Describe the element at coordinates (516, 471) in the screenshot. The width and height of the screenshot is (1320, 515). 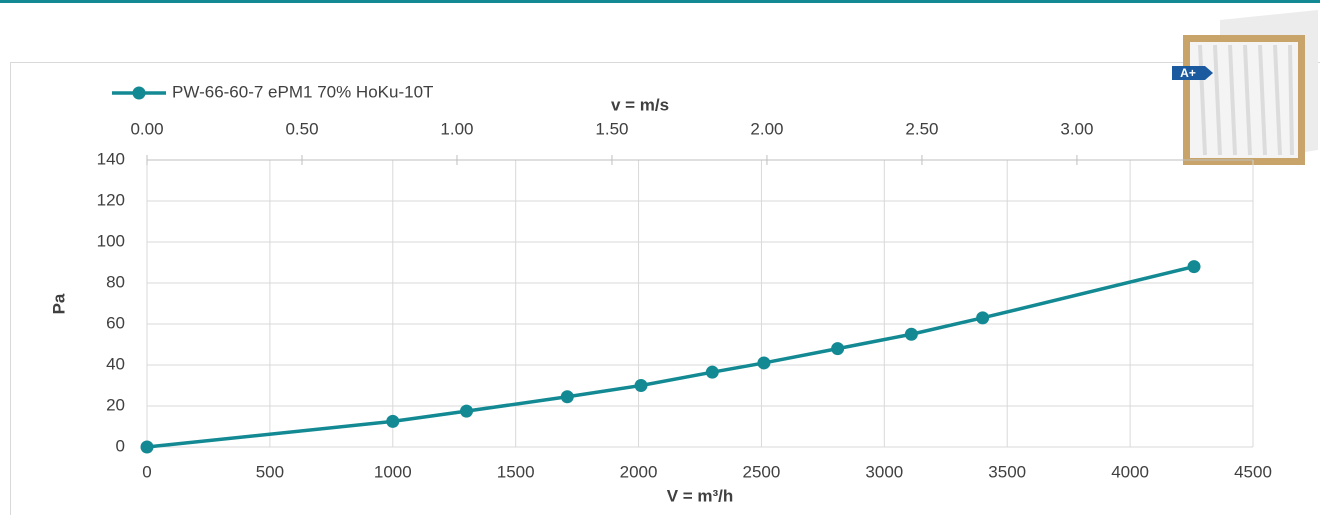
I see `x-tick-label: 1500` at that location.